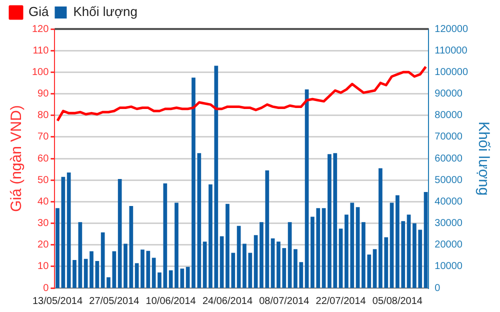 This screenshot has width=500, height=312. Describe the element at coordinates (448, 158) in the screenshot. I see `y2-tick-label: 60000` at that location.